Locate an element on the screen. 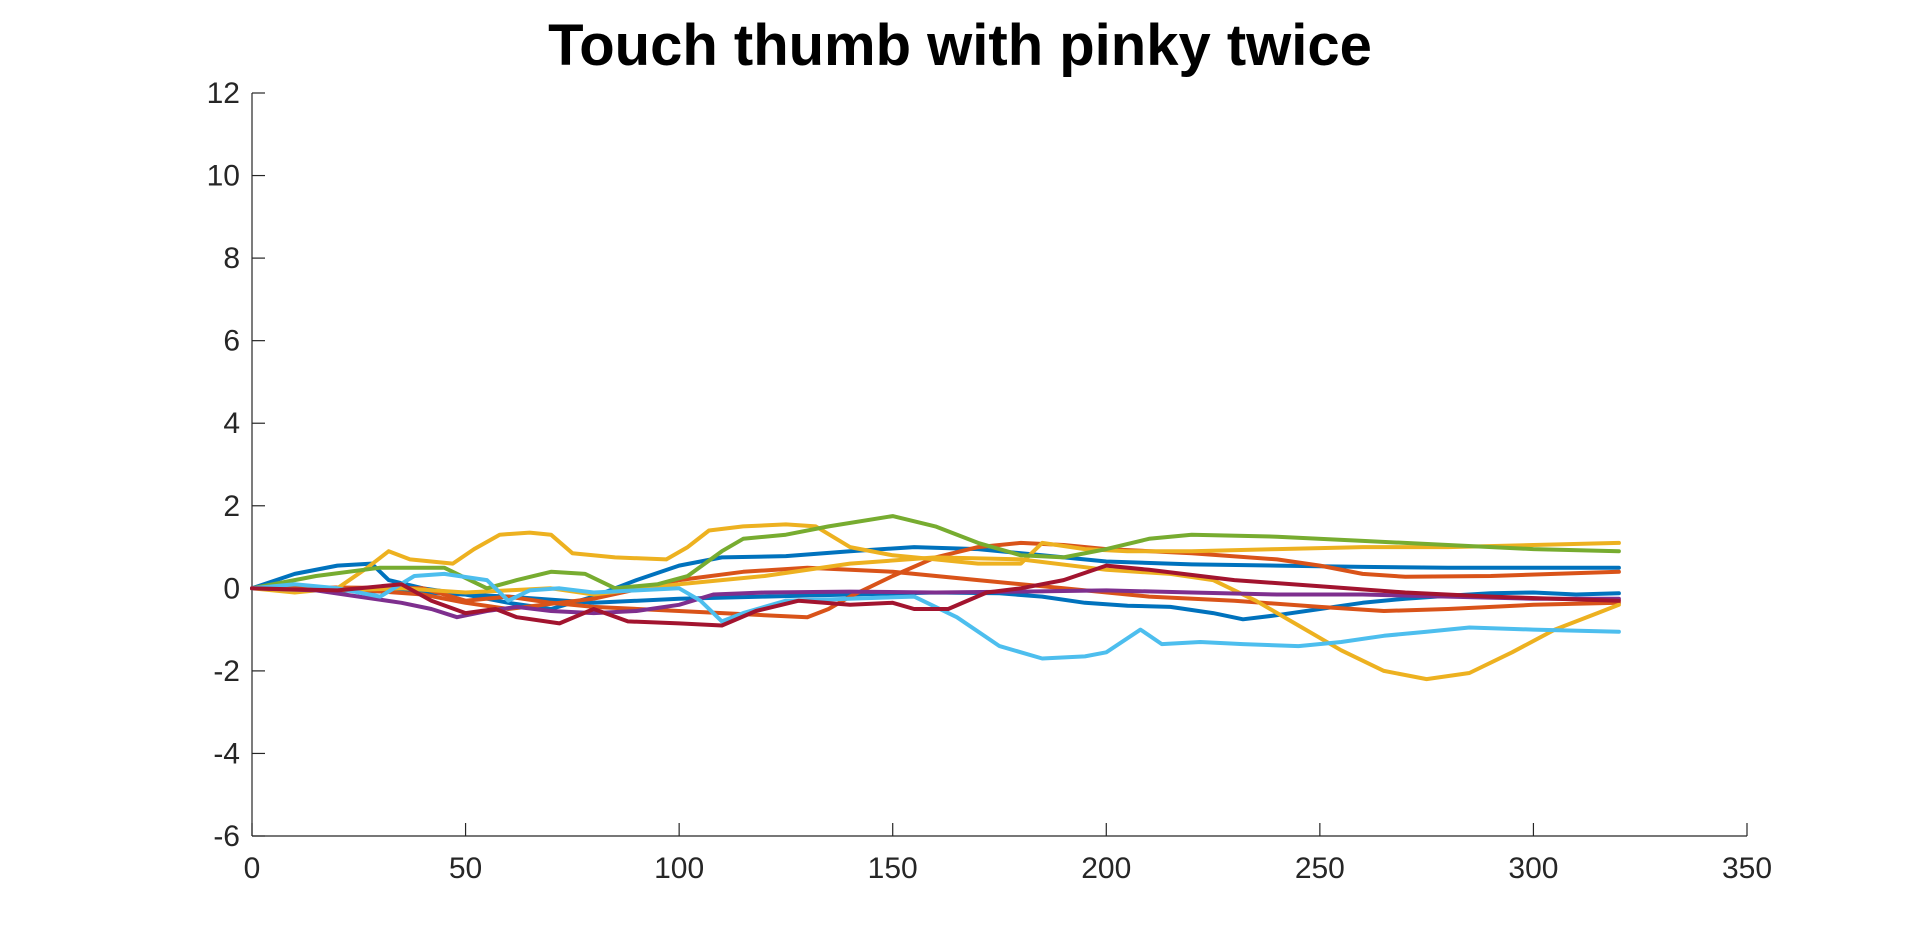 The image size is (1920, 936). y-tick-label: -6 is located at coordinates (226, 836).